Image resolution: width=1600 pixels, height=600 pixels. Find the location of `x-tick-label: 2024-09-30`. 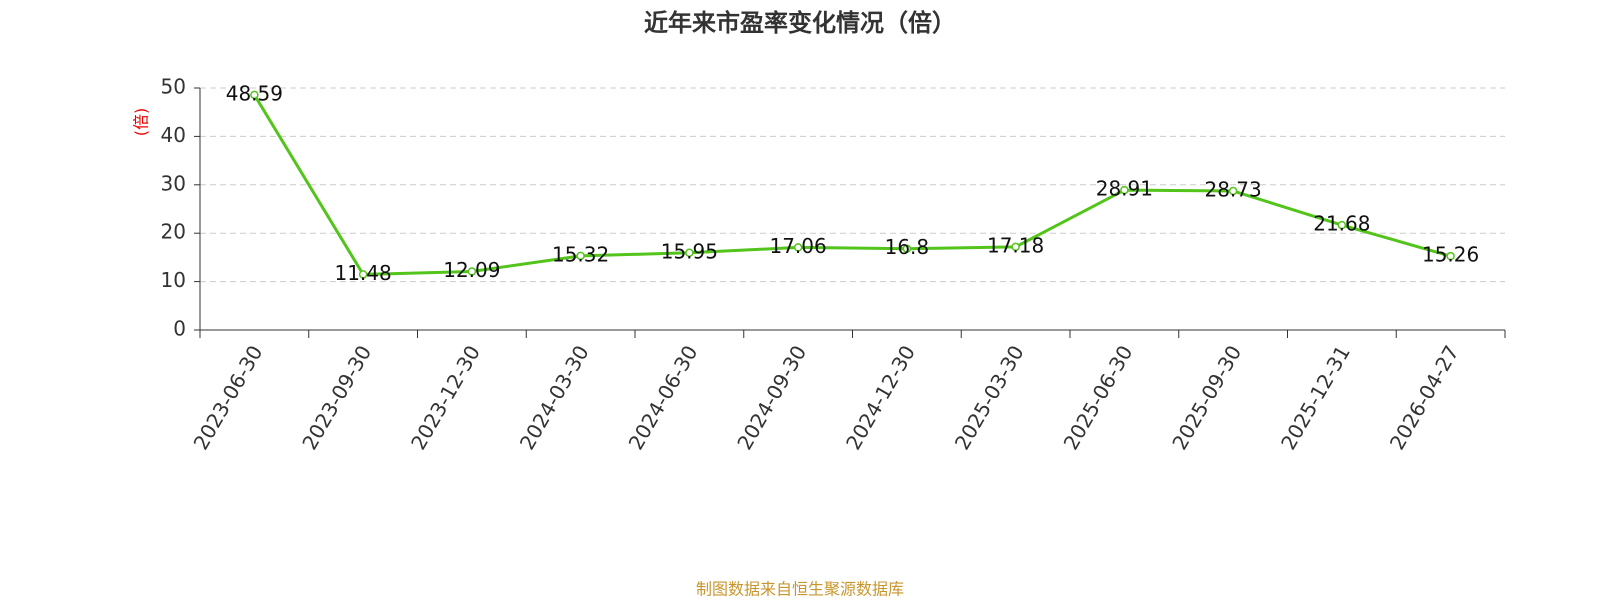

x-tick-label: 2024-09-30 is located at coordinates (771, 397).